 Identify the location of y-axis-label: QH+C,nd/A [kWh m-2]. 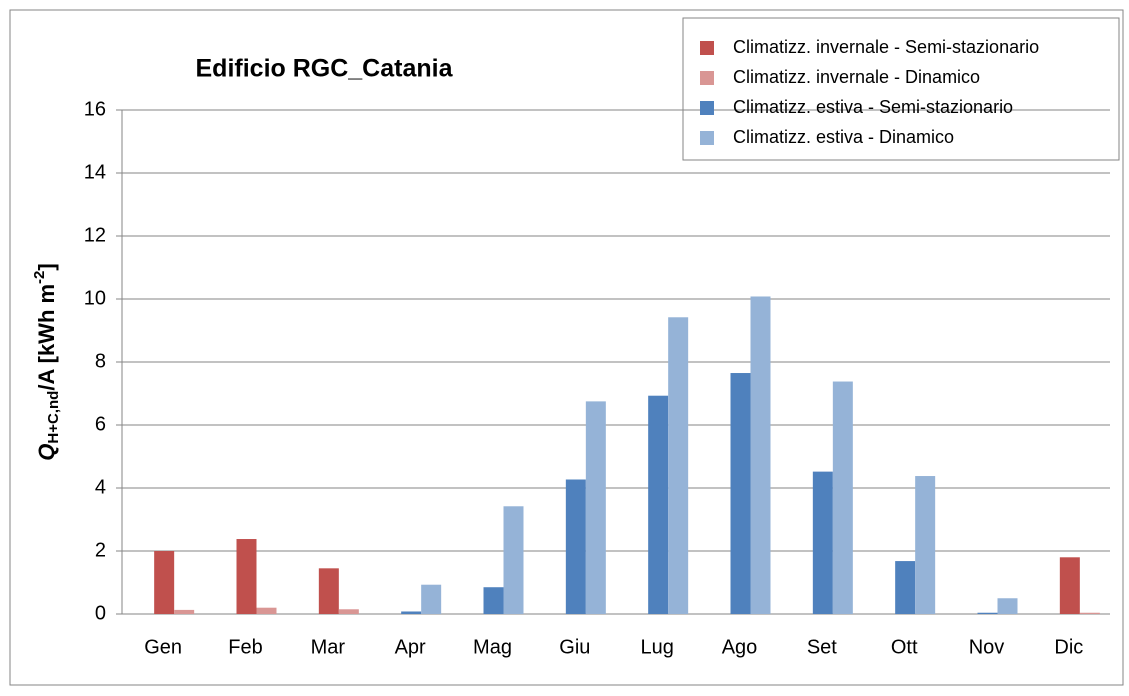
(46, 361).